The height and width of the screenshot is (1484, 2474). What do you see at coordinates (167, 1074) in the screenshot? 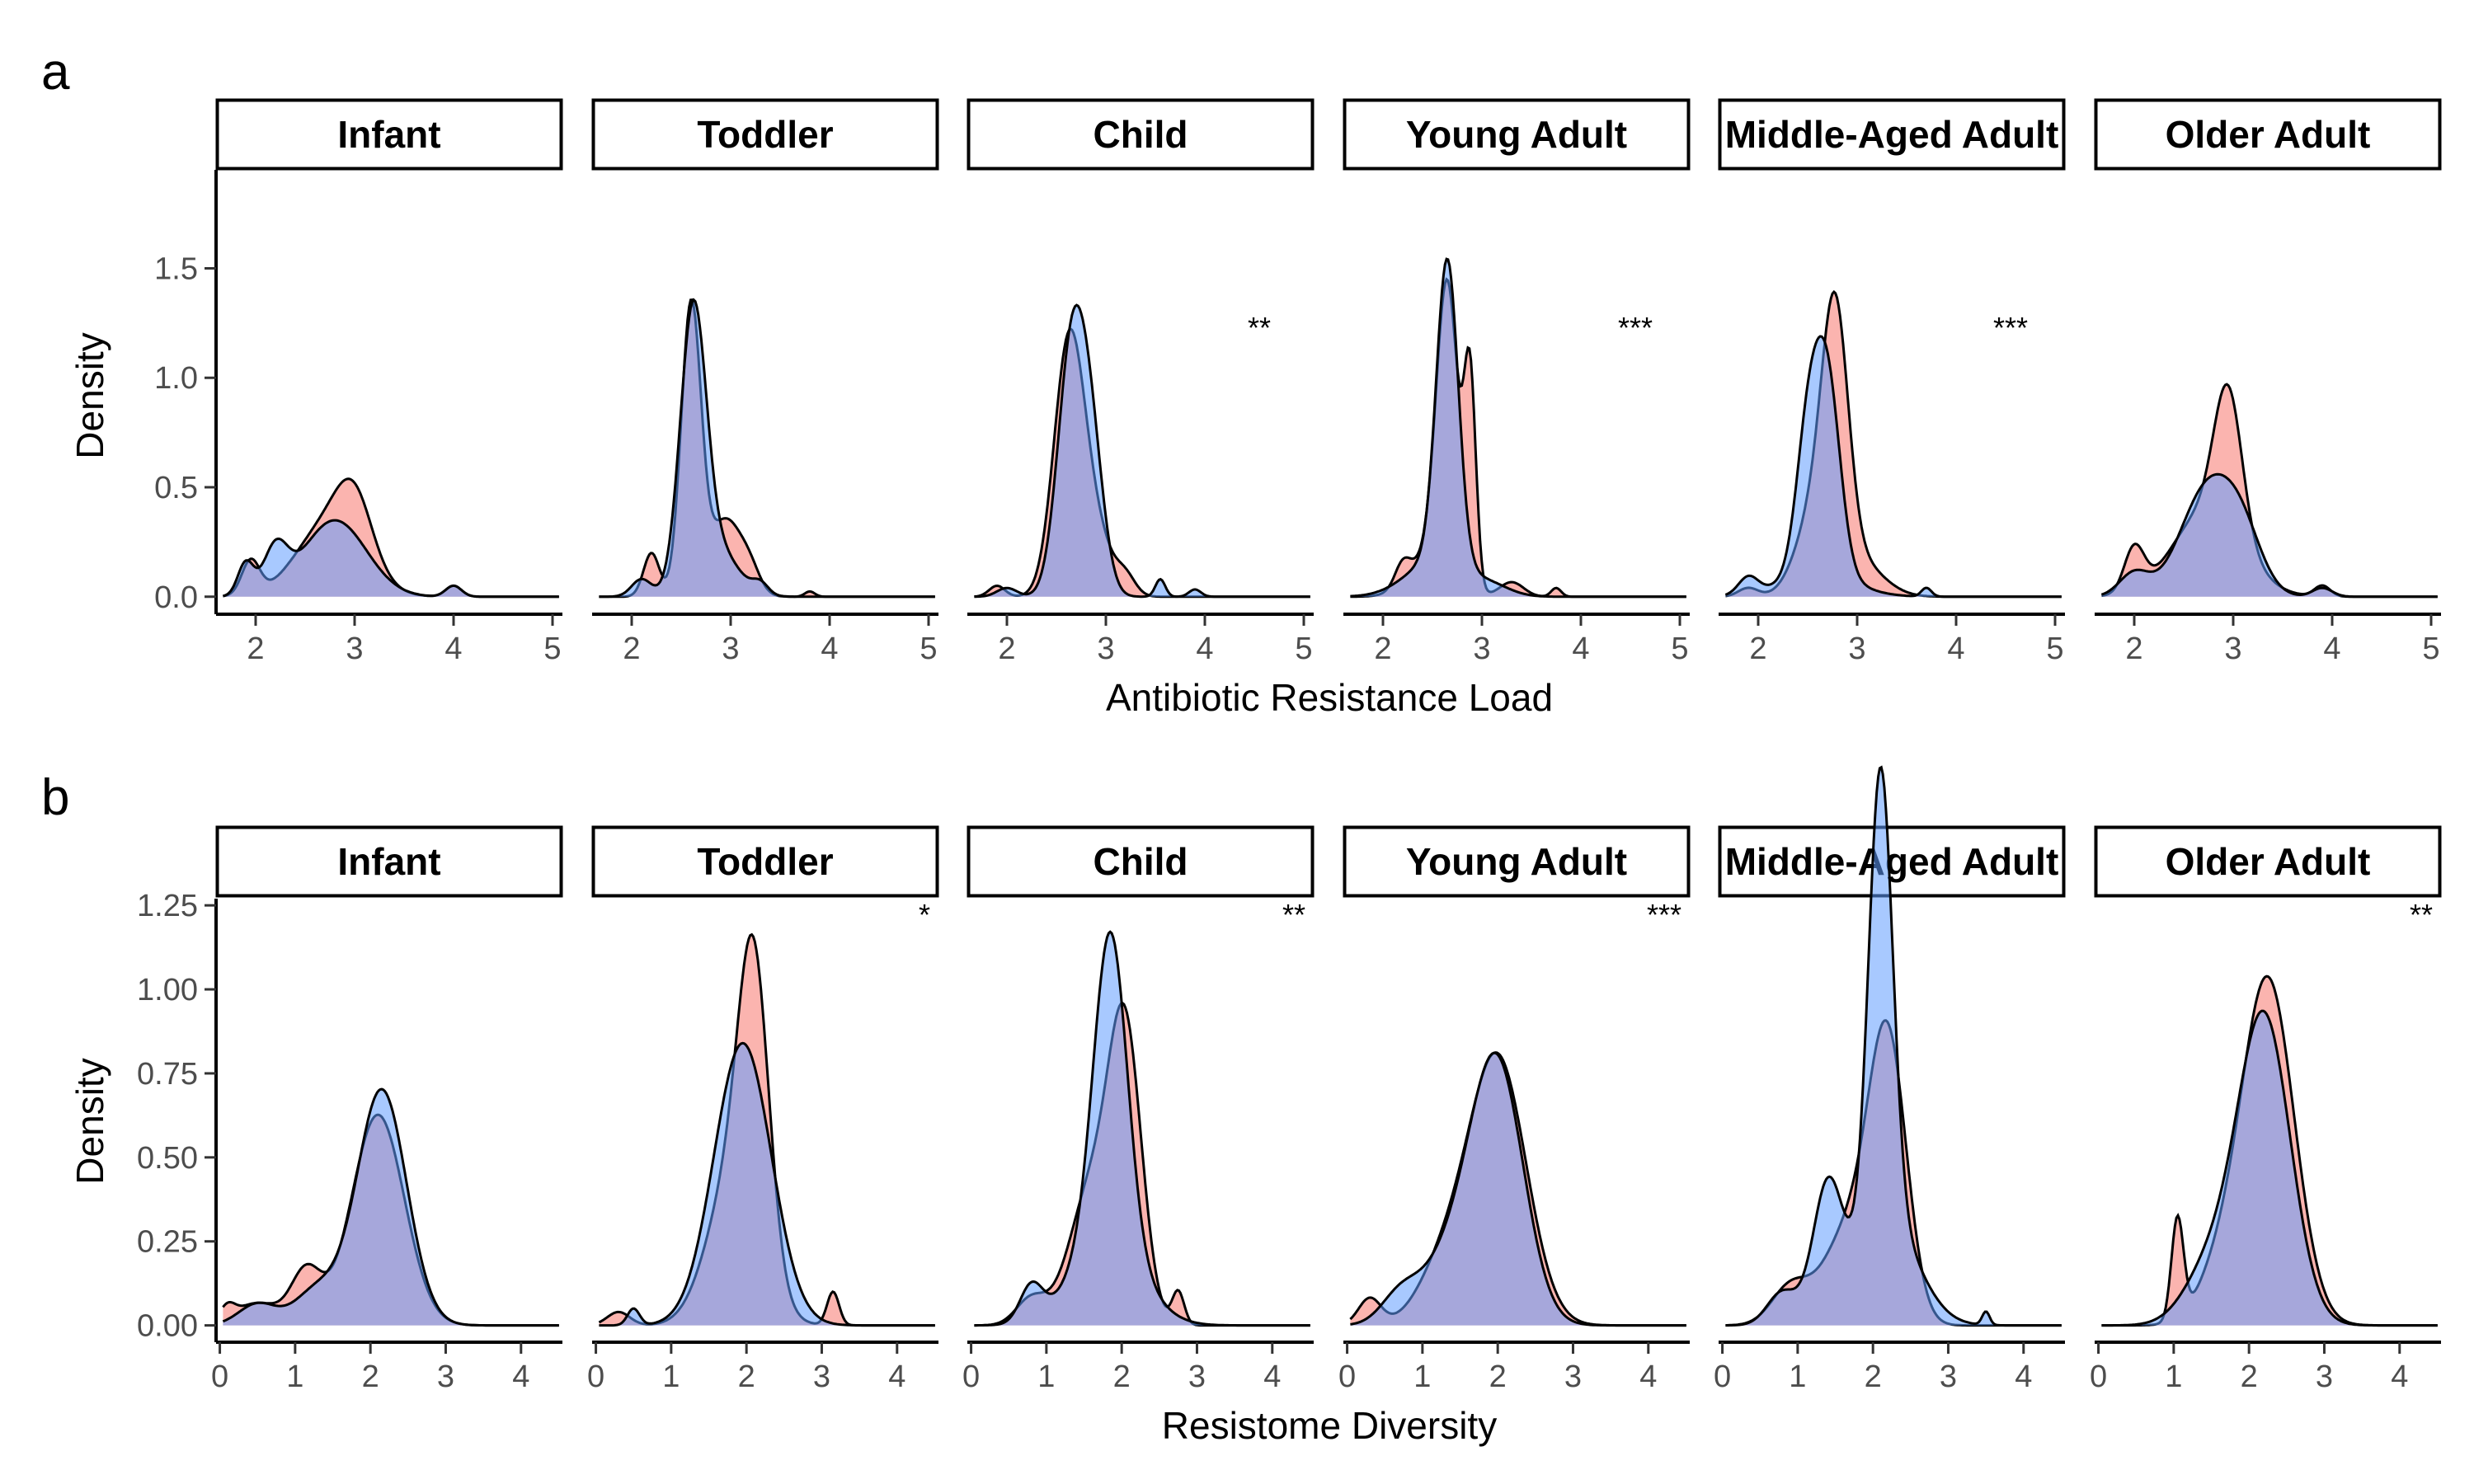
I see `y-tick-label: 0.75` at bounding box center [167, 1074].